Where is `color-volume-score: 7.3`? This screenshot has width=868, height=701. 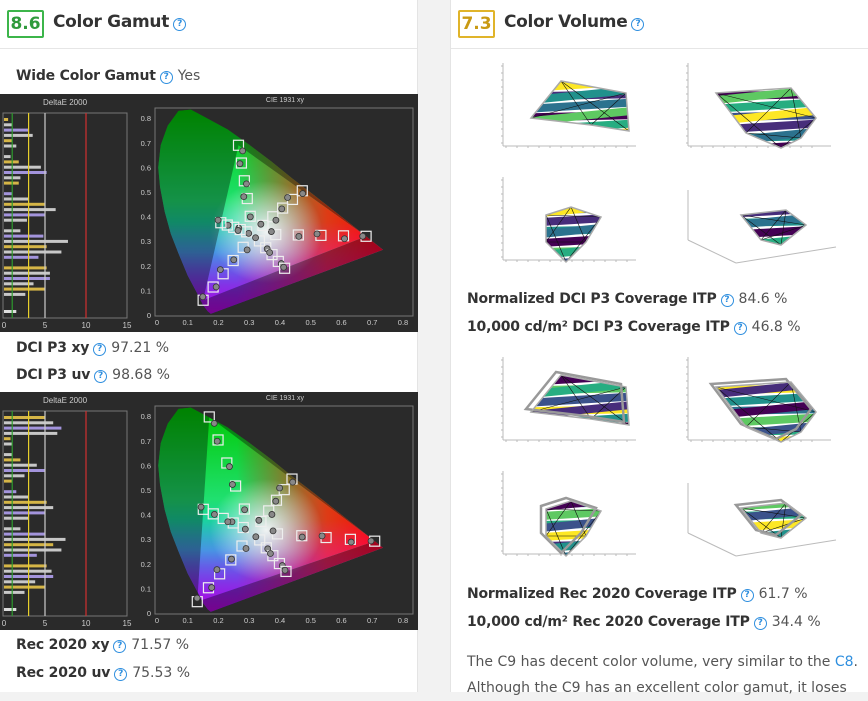
color-volume-score: 7.3 is located at coordinates (476, 24).